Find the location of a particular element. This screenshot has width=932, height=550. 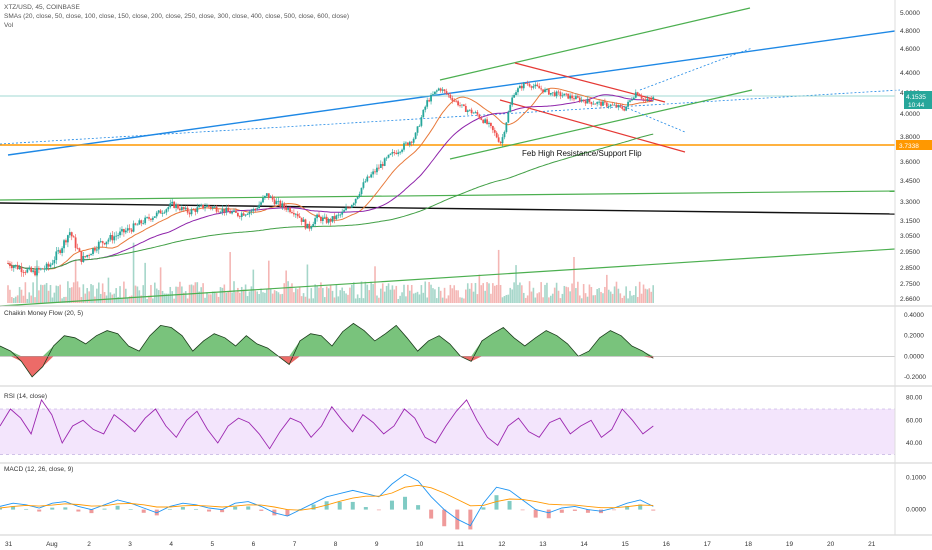

macd-title: MACD (12, 26, close, 9) is located at coordinates (38, 469).